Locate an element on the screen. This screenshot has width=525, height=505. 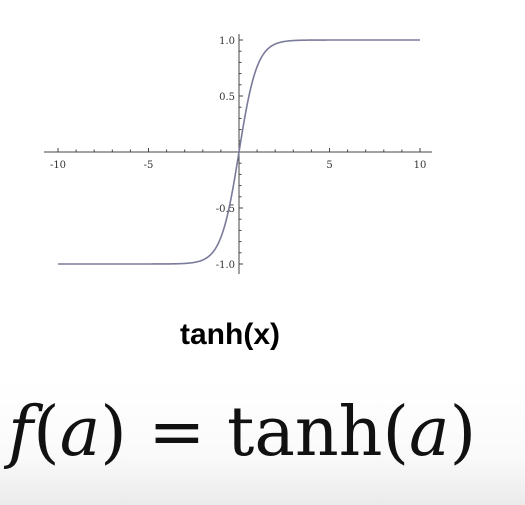
formula-rhs-arg: a is located at coordinates (429, 432).